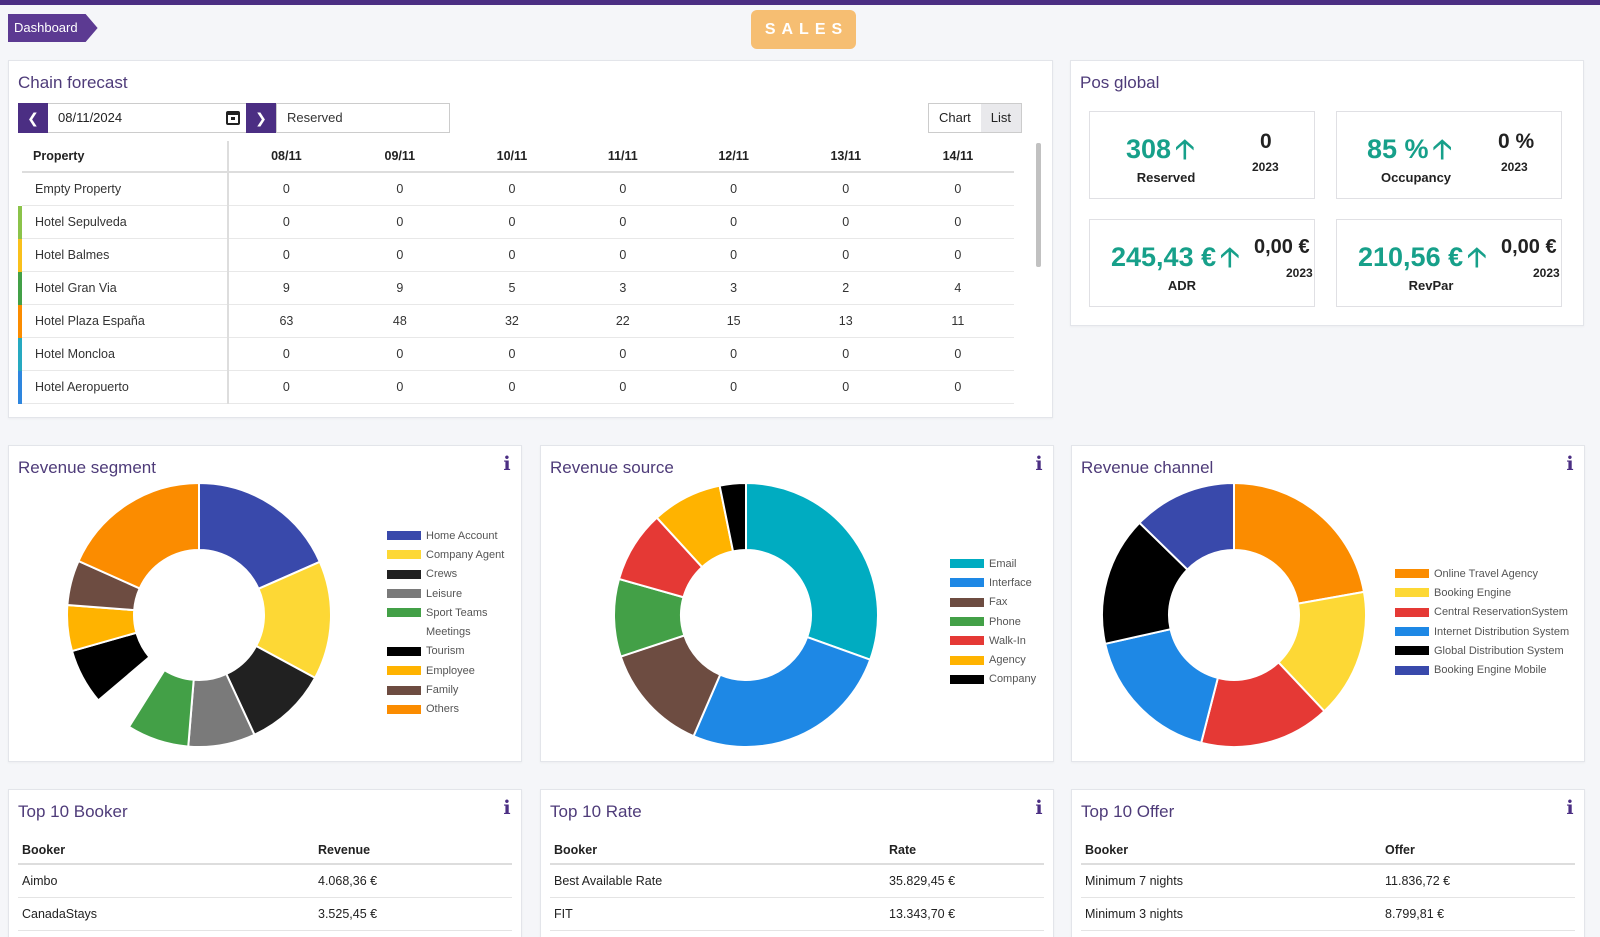 The width and height of the screenshot is (1600, 937). Describe the element at coordinates (1299, 543) in the screenshot. I see `donut-slice-online-travel-agency` at that location.